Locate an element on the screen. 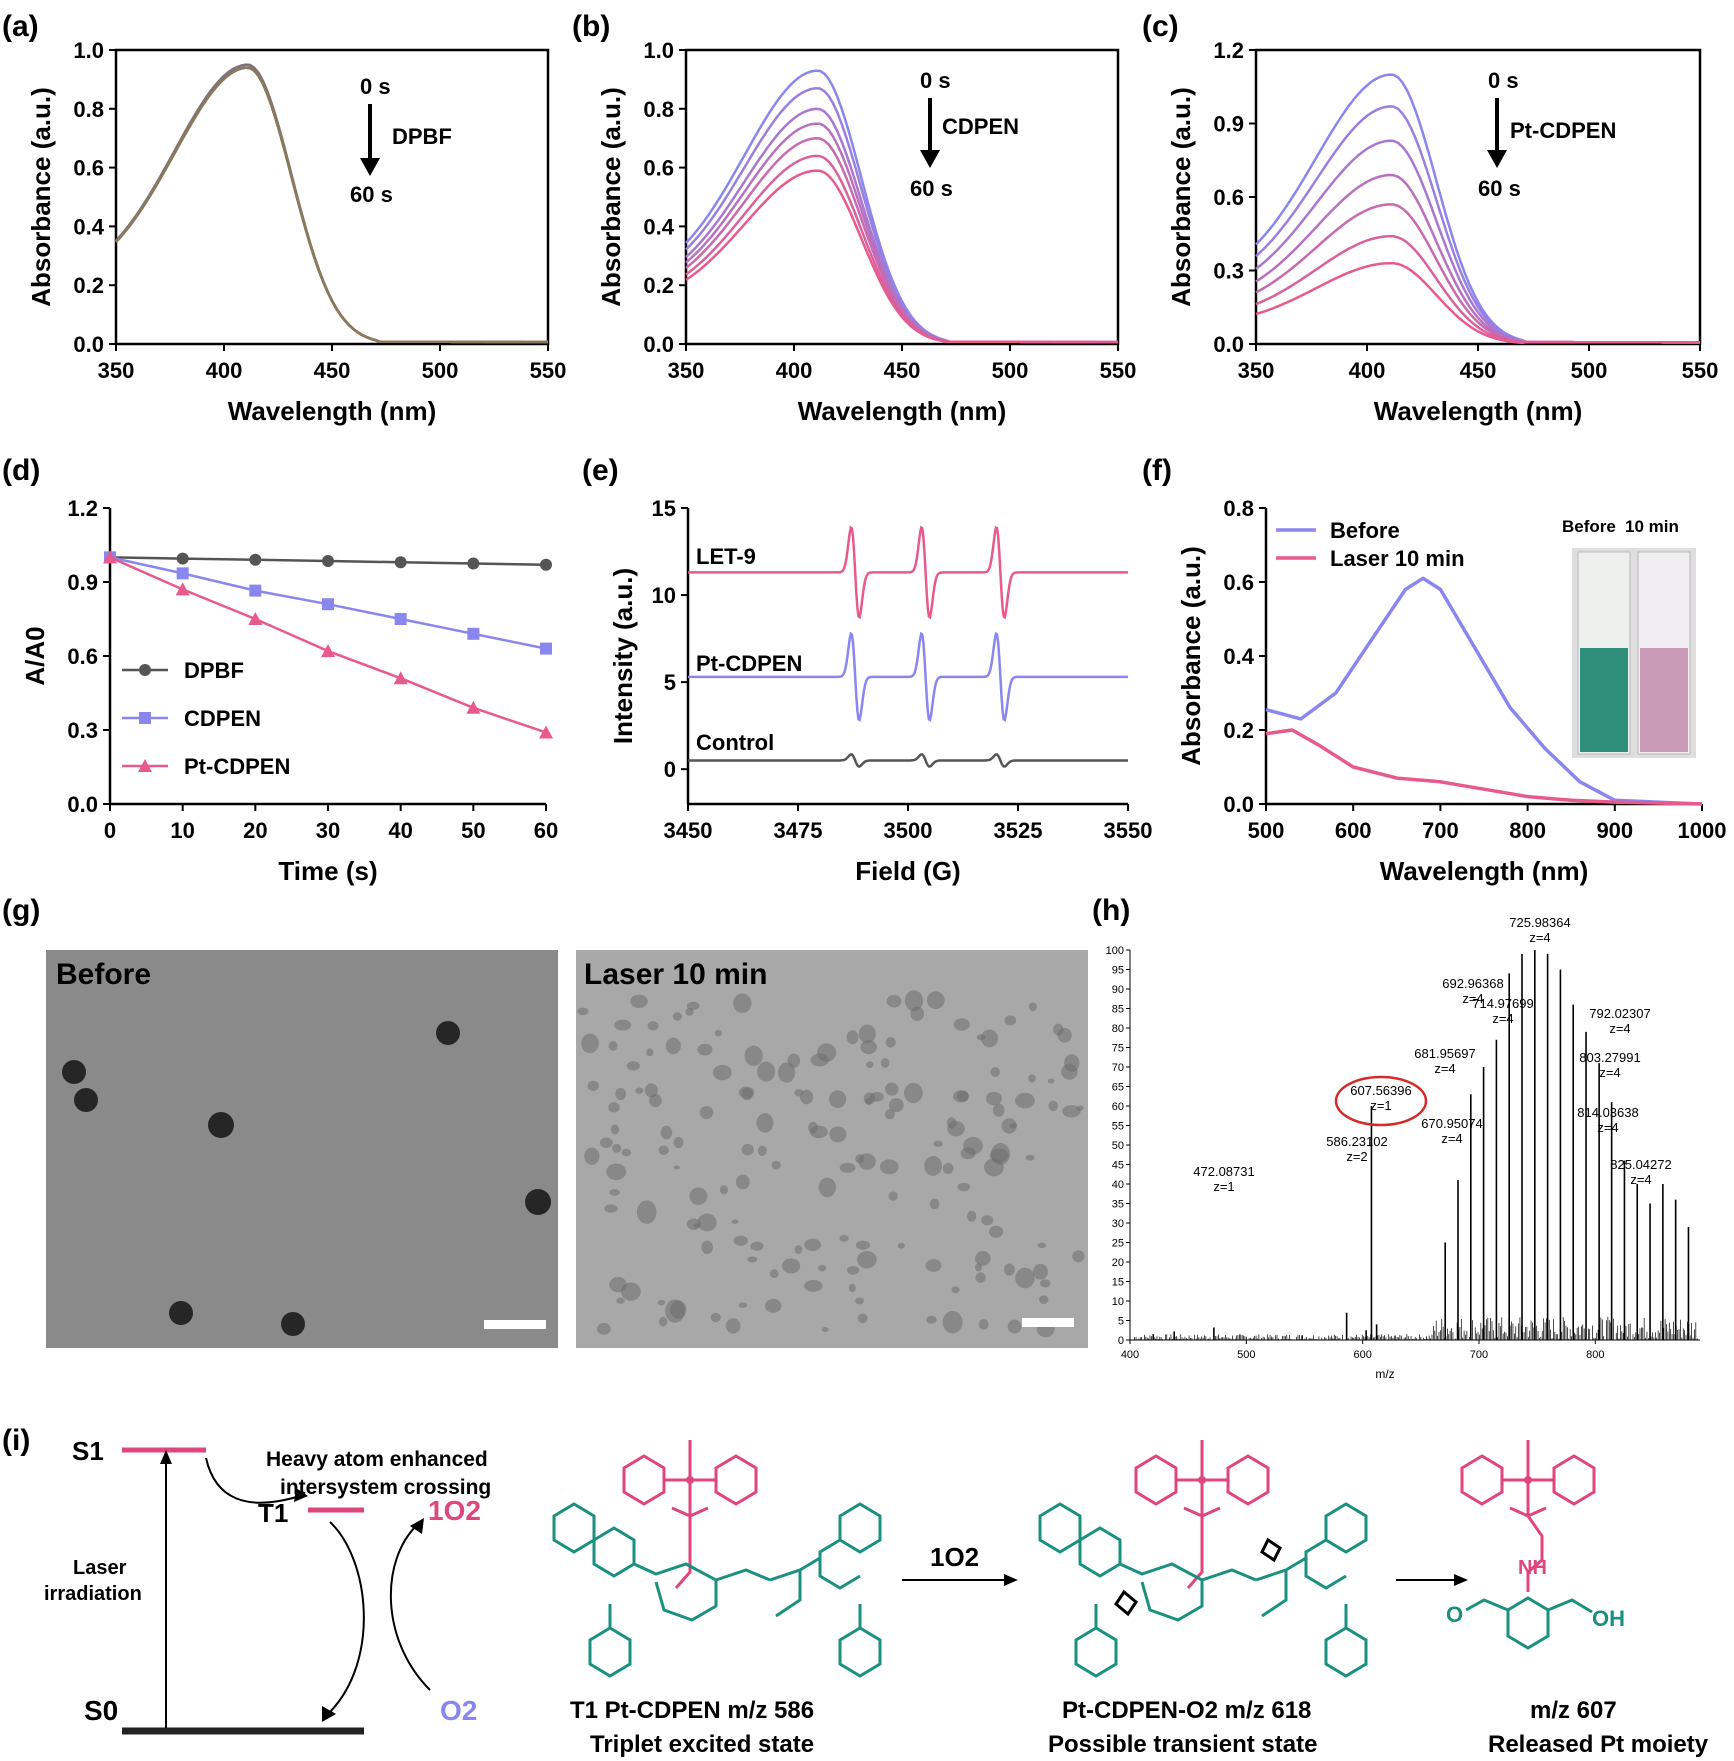  mol3-amine: NH is located at coordinates (1532, 1568).